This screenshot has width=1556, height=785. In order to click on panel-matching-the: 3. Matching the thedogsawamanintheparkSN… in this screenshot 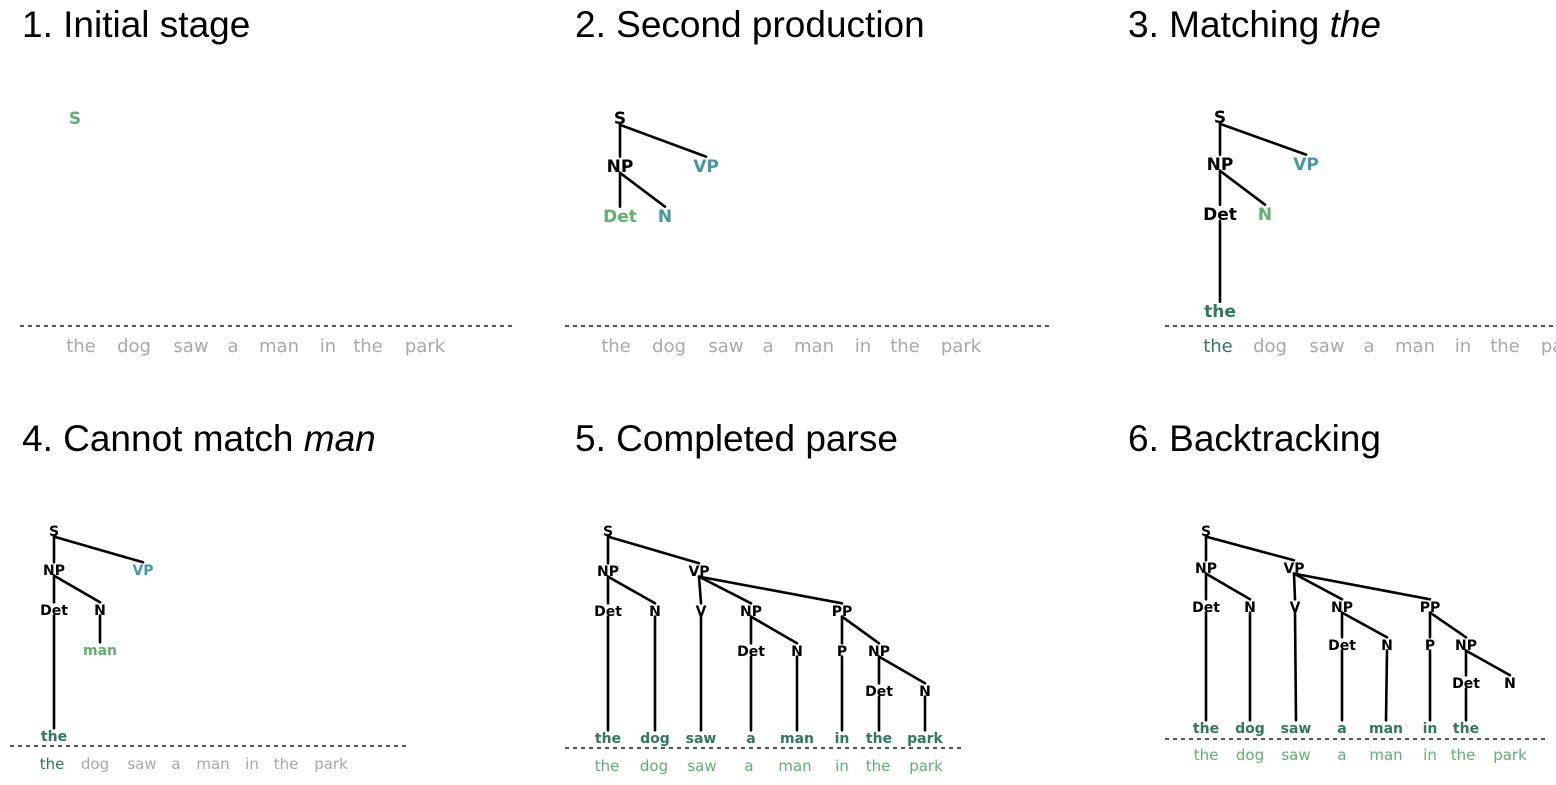, I will do `click(1342, 180)`.